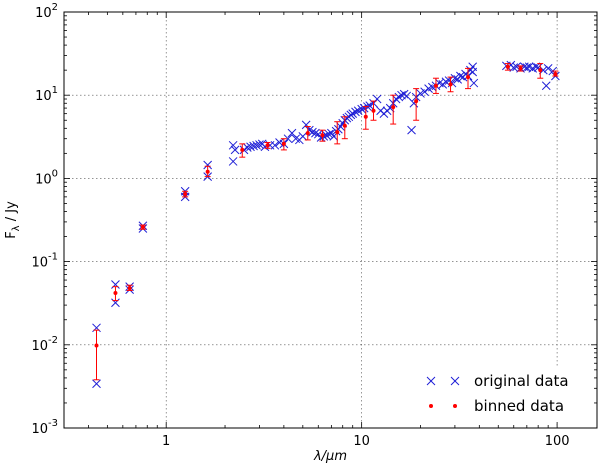  I want to click on x-tick-label: 100, so click(557, 441).